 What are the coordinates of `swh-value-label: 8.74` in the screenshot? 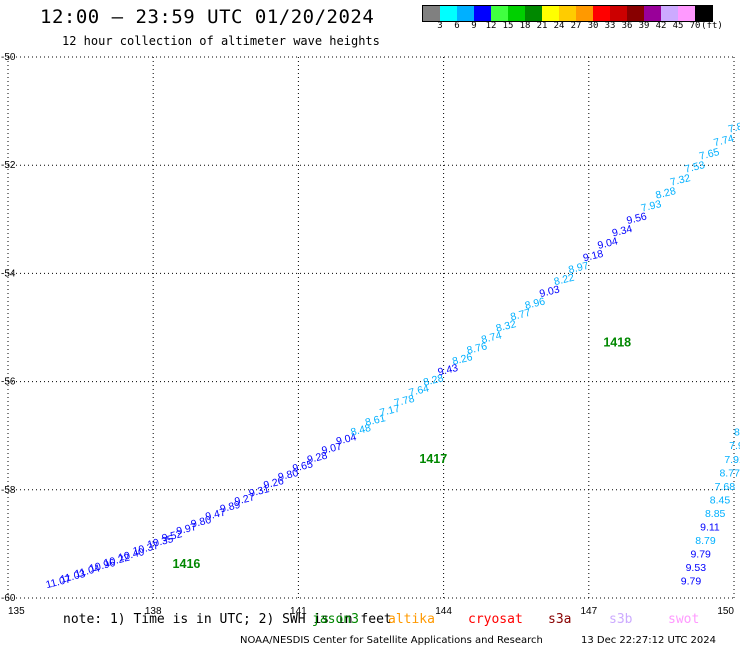 It's located at (491, 337).